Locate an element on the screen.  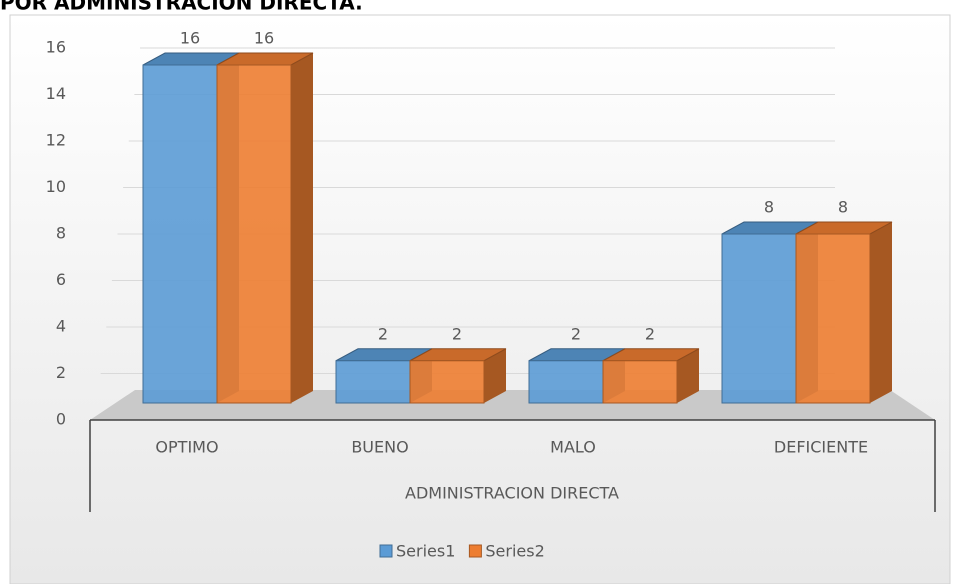
x-tick-label: OPTIMO is located at coordinates (186, 447).